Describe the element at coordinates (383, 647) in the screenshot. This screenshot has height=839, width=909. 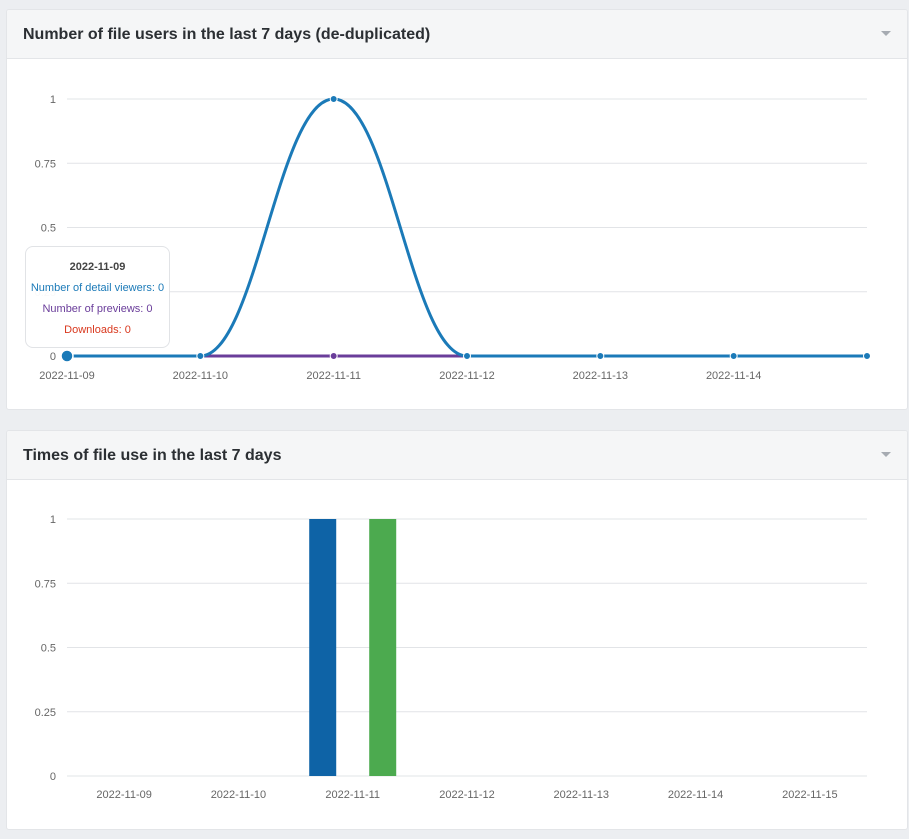
I see `bar-bar_green` at that location.